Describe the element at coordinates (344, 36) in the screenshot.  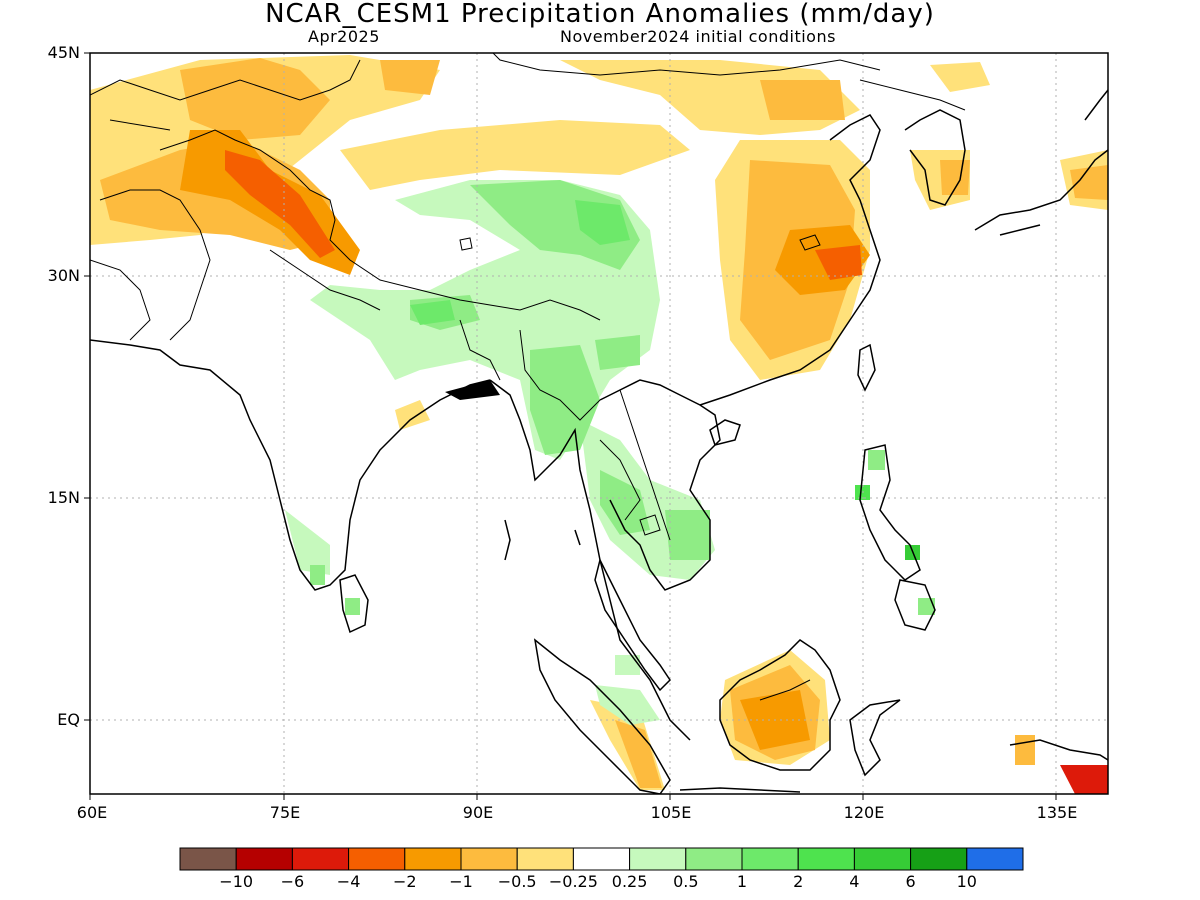
I see `valid-month: Apr2025` at that location.